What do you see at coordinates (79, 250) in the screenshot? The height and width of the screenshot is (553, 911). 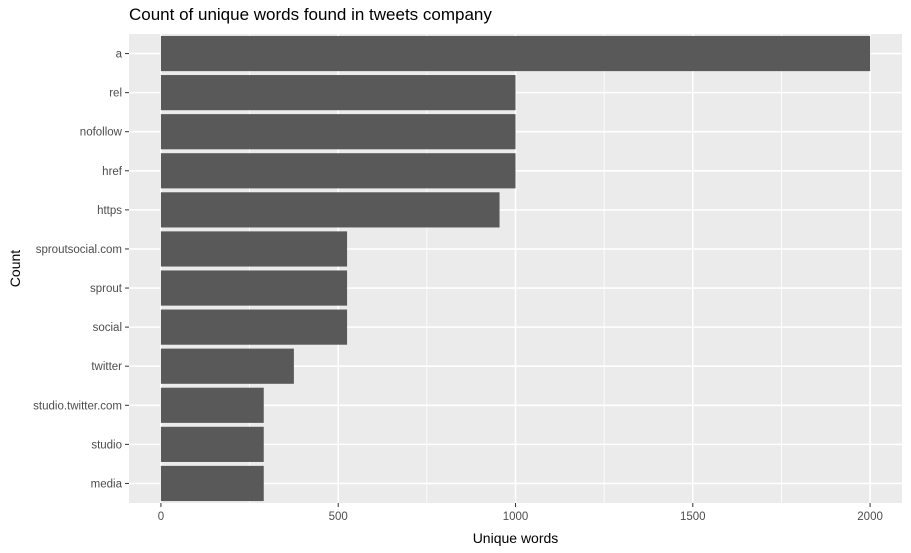 I see `y-tick-label: sproutsocial.com` at bounding box center [79, 250].